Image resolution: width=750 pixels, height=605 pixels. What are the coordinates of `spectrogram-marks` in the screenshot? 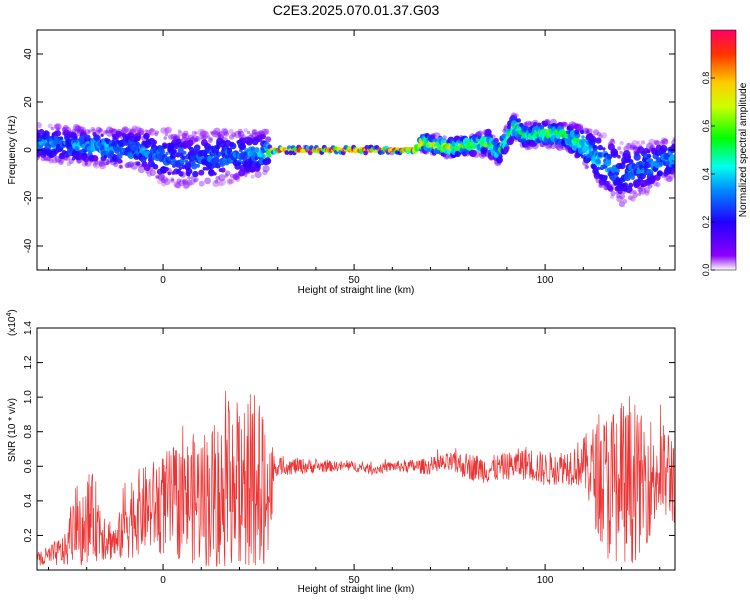 It's located at (356, 160).